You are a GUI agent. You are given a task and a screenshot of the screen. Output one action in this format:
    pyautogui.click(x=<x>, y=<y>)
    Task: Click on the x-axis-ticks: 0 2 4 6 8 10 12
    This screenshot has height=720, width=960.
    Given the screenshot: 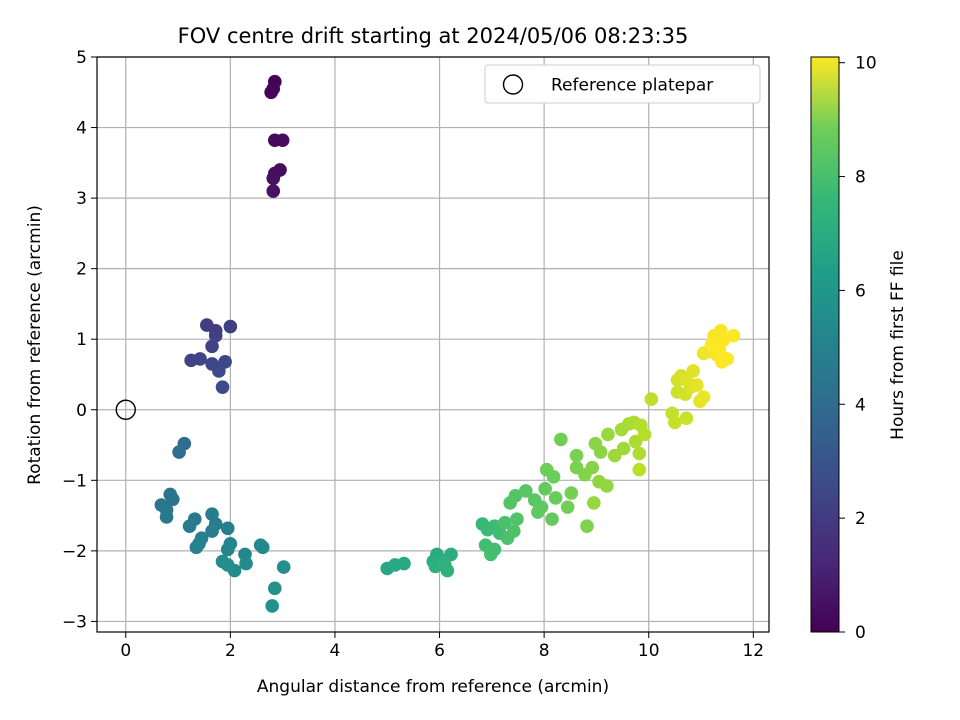 What is the action you would take?
    pyautogui.click(x=442, y=646)
    